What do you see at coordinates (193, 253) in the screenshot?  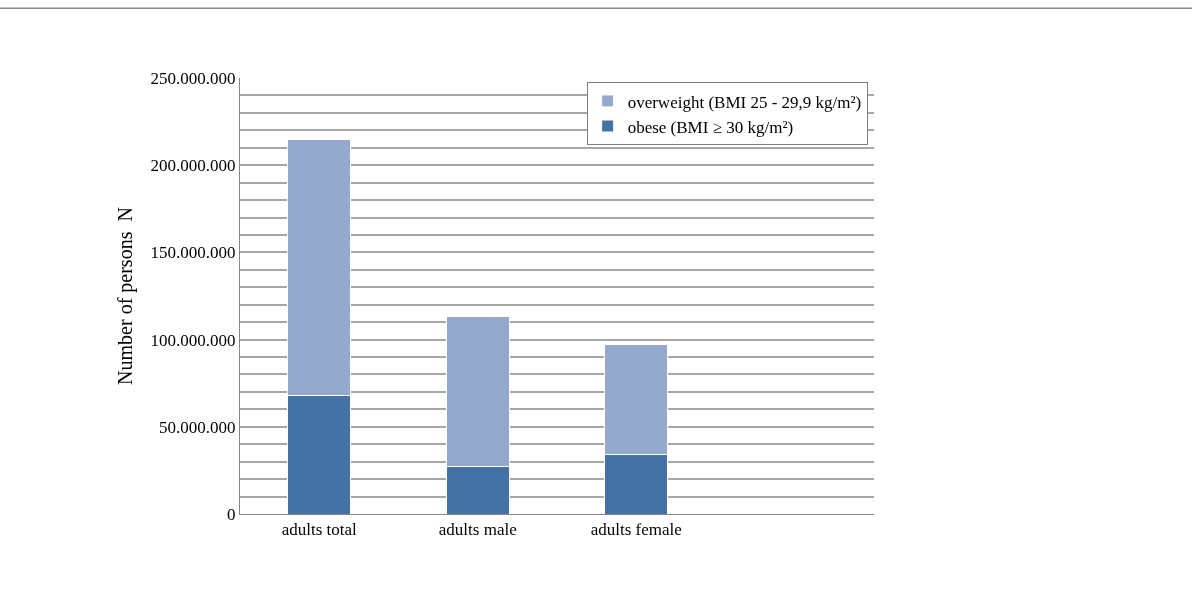 I see `y-tick-label: 150.000.000` at bounding box center [193, 253].